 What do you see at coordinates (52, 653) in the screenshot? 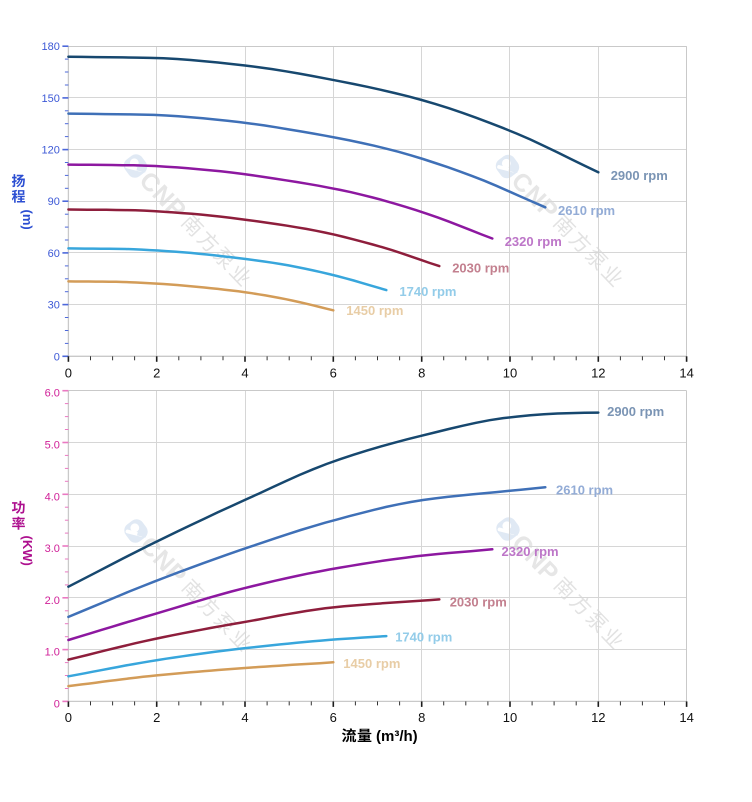
I see `svg-text: 1.0` at bounding box center [52, 653].